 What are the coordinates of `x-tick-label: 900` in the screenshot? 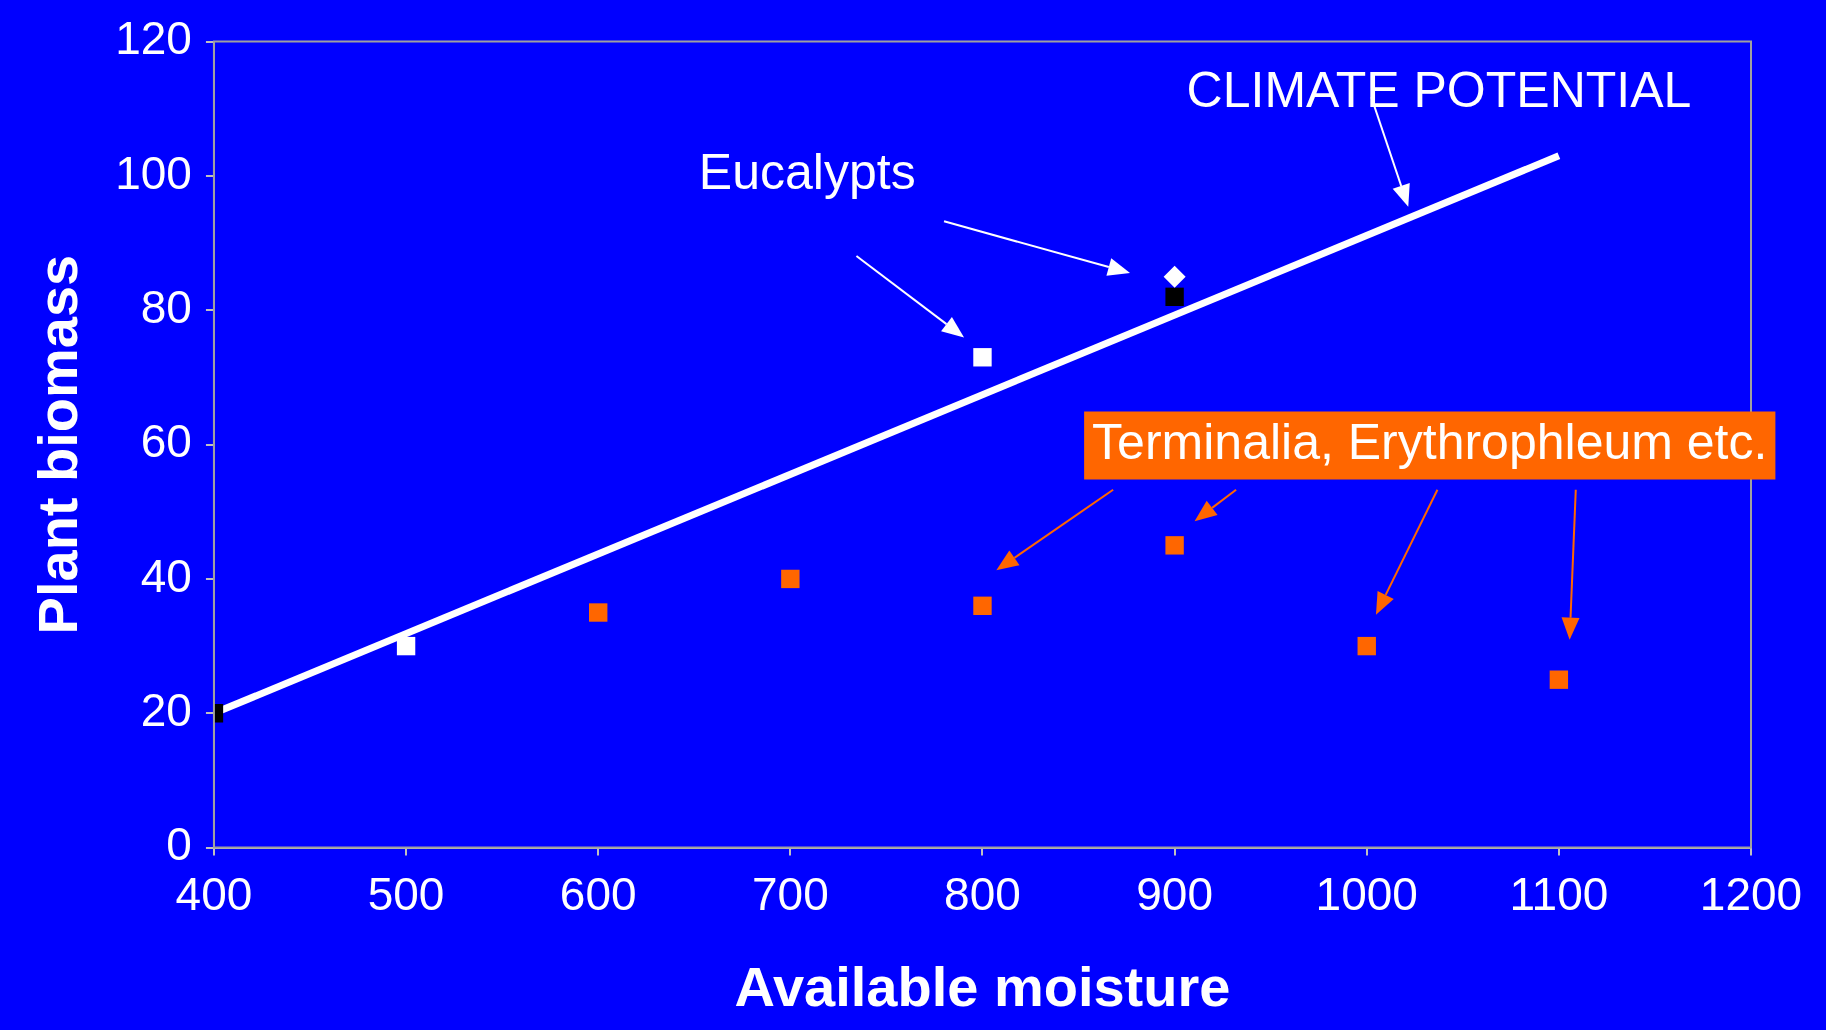 It's located at (1174, 893).